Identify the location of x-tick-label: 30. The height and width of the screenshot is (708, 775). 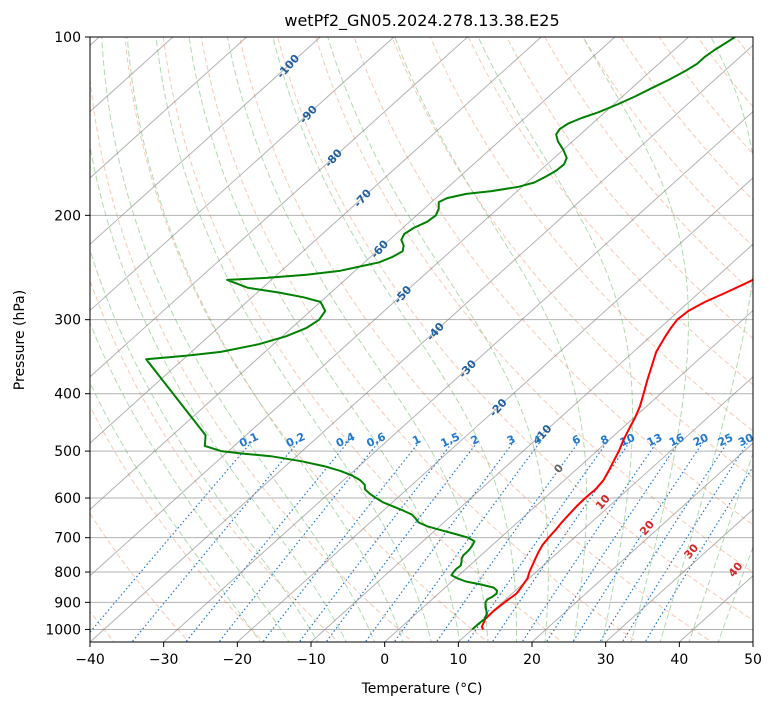
(606, 660).